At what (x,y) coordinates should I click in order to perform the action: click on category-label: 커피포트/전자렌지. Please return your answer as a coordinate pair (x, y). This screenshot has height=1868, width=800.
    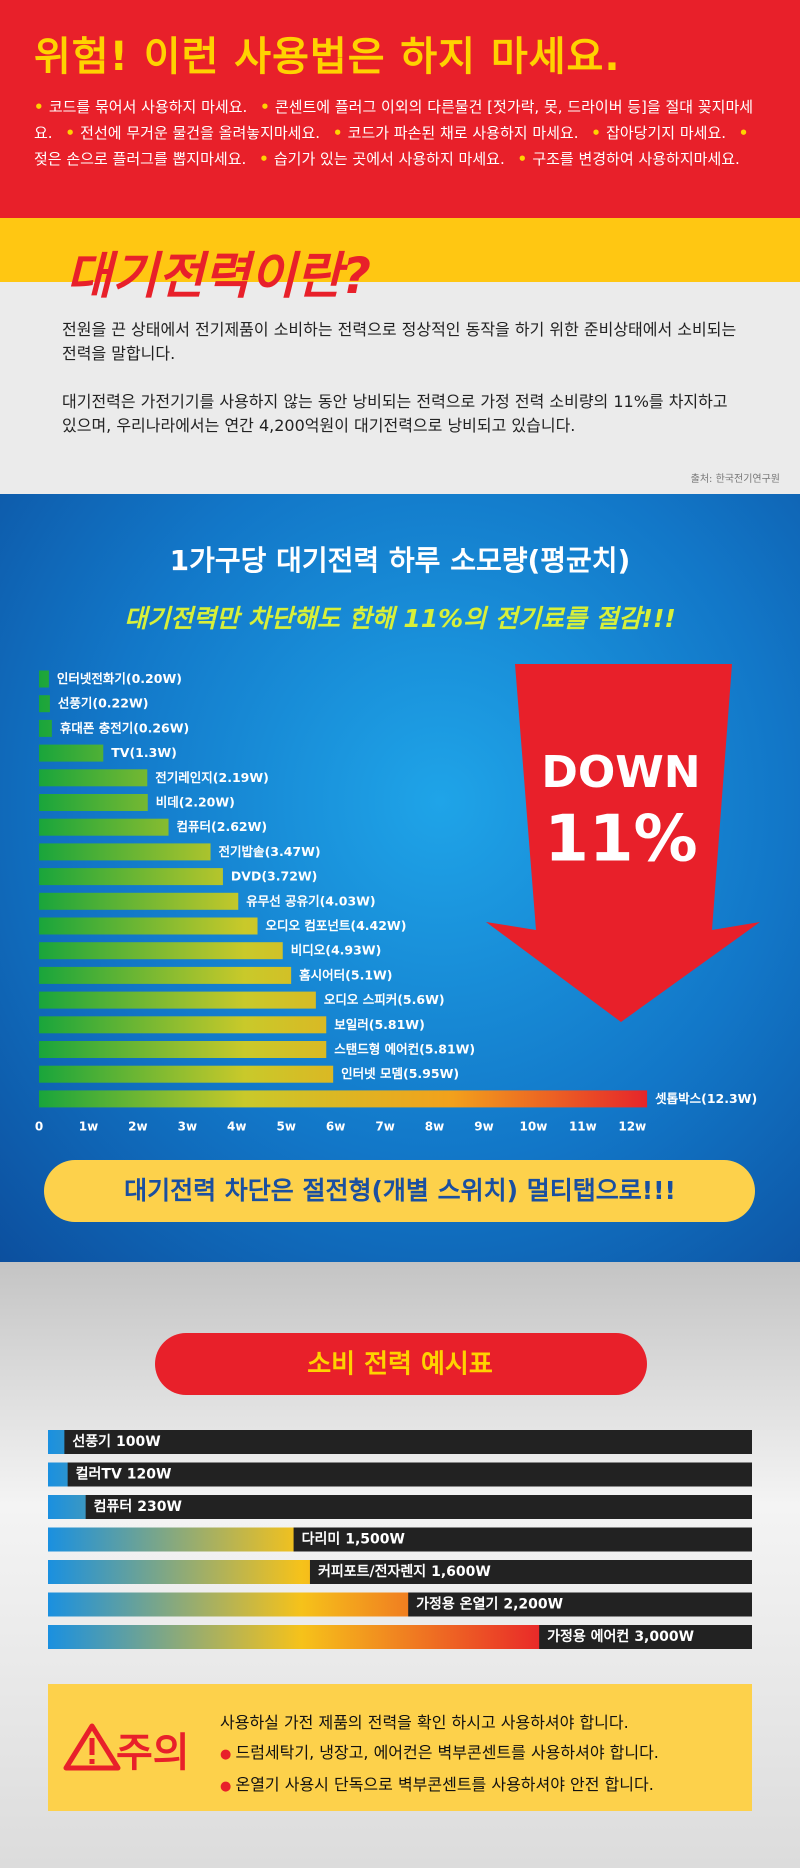
    Looking at the image, I should click on (372, 1571).